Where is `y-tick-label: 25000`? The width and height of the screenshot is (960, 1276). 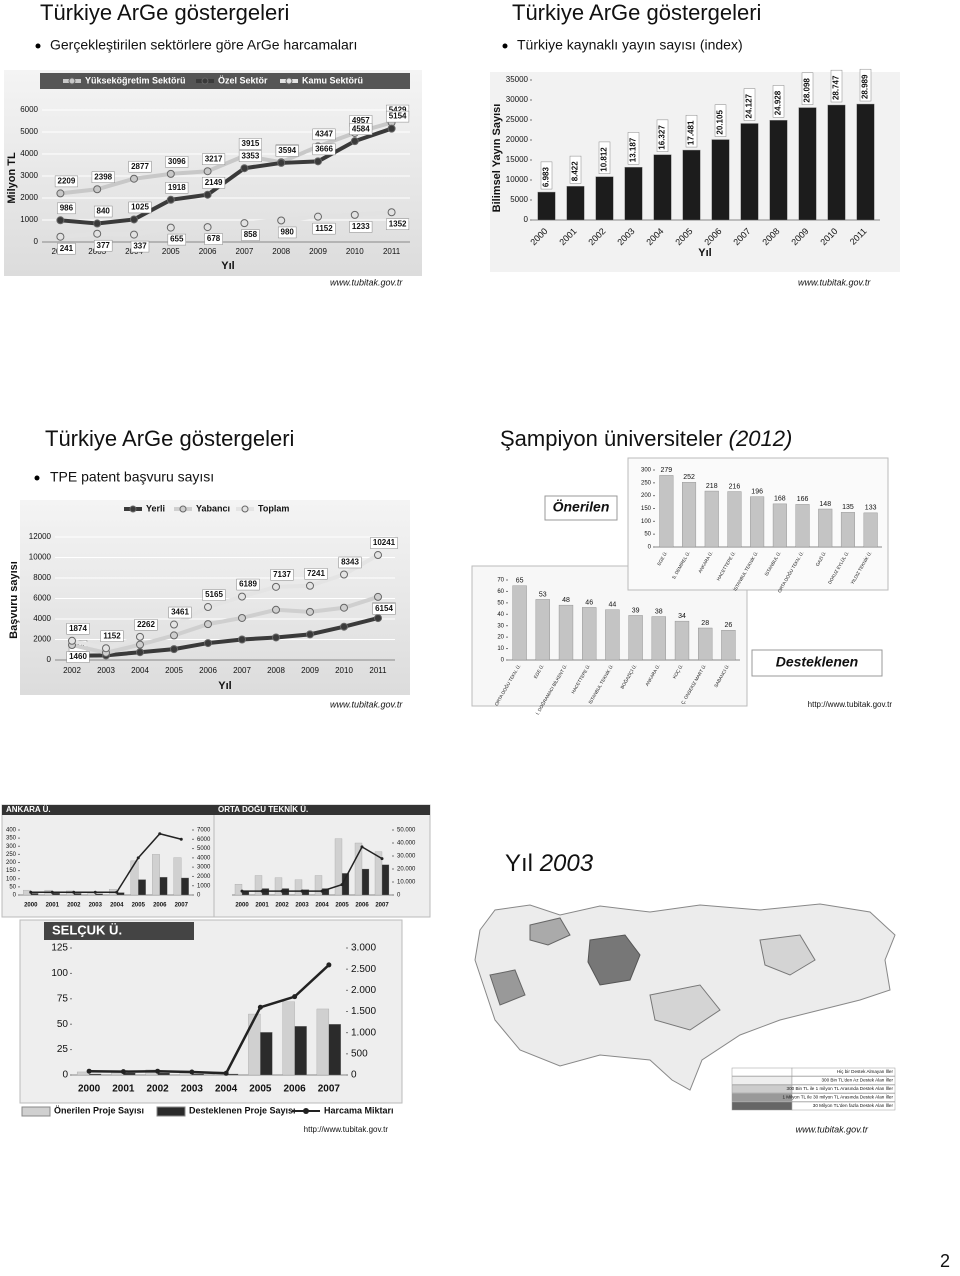 y-tick-label: 25000 is located at coordinates (517, 119).